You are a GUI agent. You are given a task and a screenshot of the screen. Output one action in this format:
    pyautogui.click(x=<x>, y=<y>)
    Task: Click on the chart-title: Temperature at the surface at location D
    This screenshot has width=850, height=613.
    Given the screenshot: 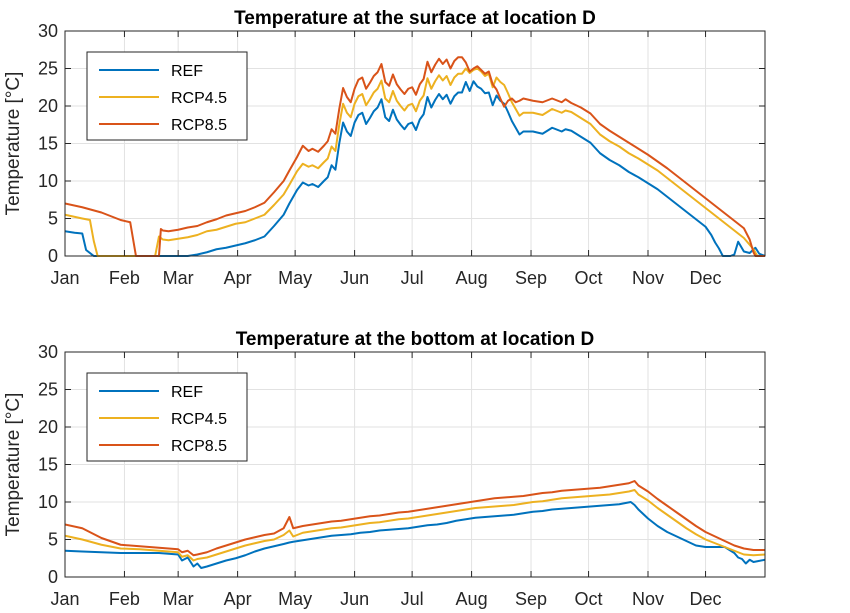 What is the action you would take?
    pyautogui.click(x=415, y=18)
    